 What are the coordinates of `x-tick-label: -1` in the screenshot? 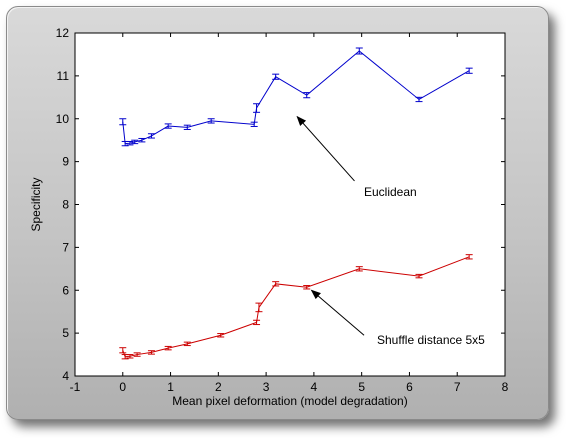 It's located at (75, 387).